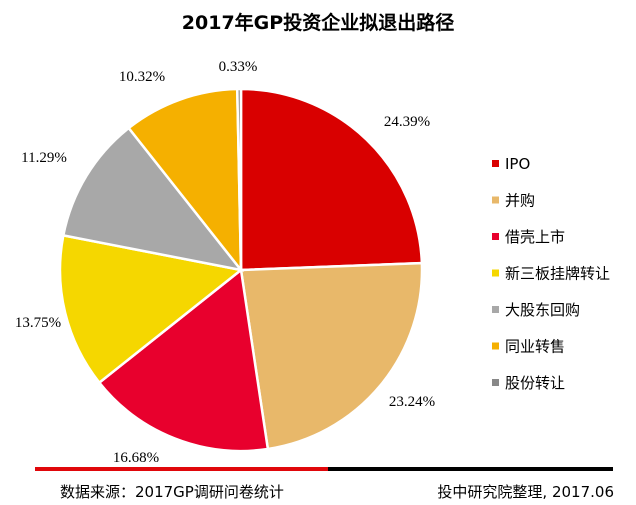 The width and height of the screenshot is (636, 505). I want to click on footer-divider-black, so click(470, 469).